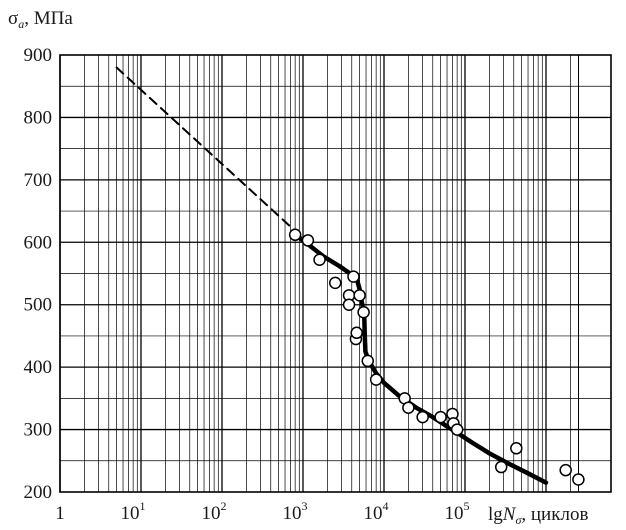 Image resolution: width=626 pixels, height=530 pixels. Describe the element at coordinates (207, 150) in the screenshot. I see `extrapolation-line` at that location.